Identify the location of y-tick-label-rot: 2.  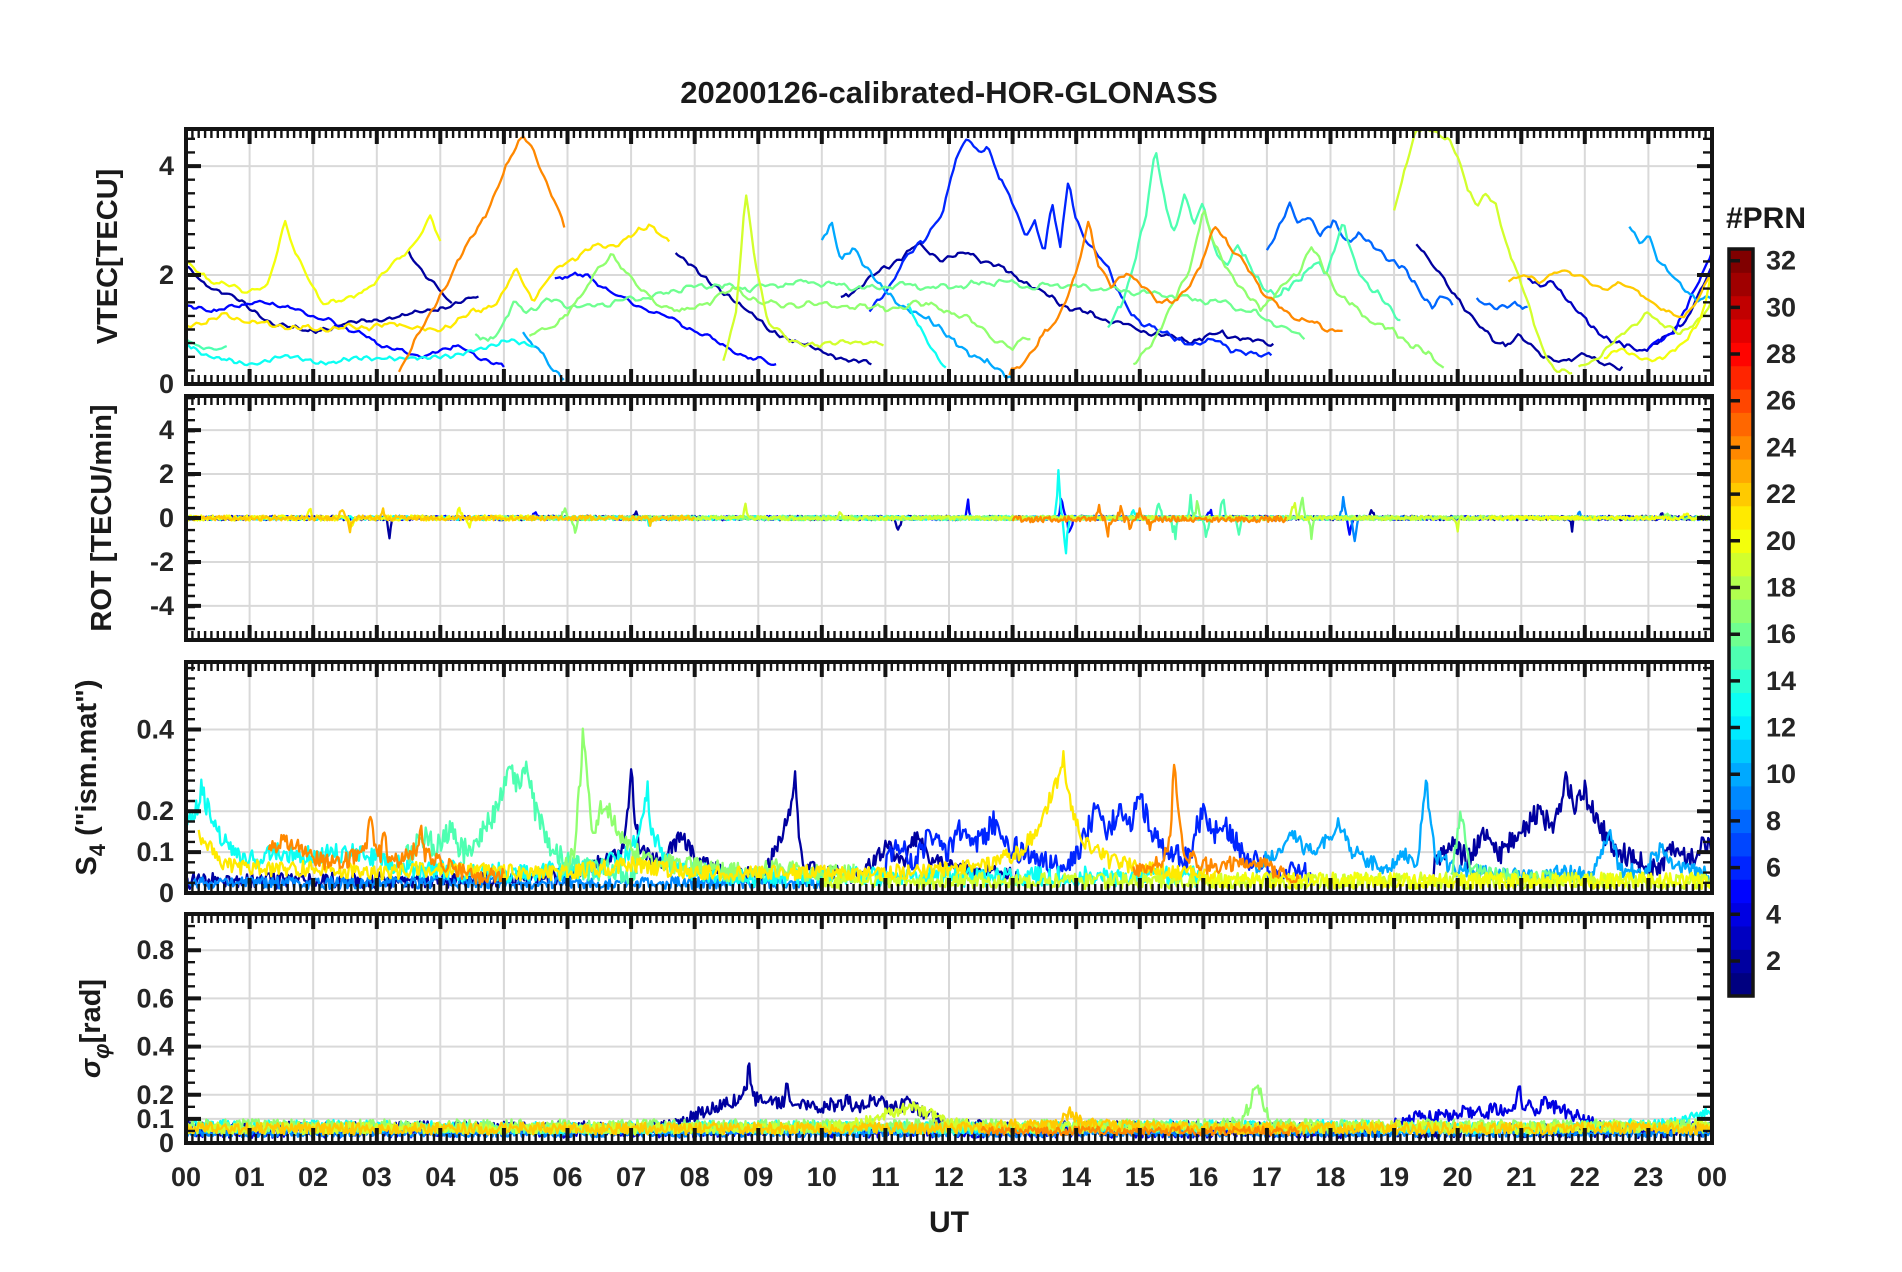
(166, 474).